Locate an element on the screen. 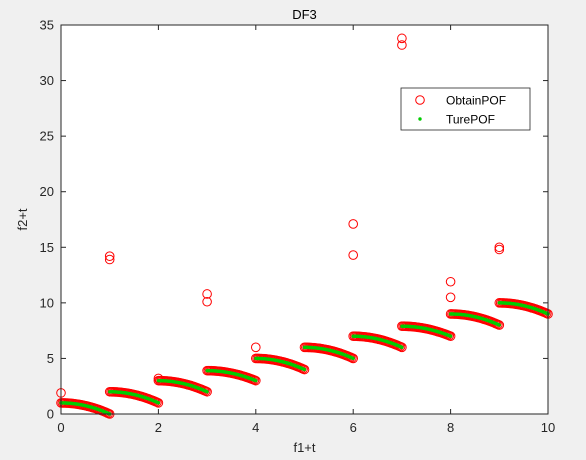 This screenshot has height=460, width=586. x-tick-label: 2 is located at coordinates (158, 427).